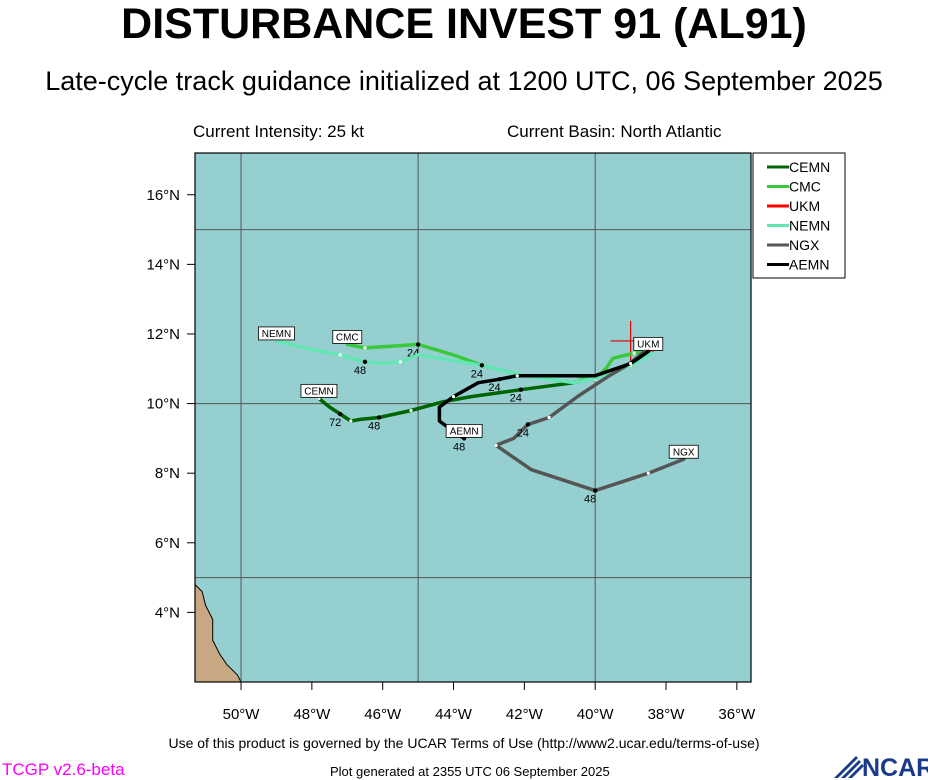 The image size is (928, 780). What do you see at coordinates (516, 399) in the screenshot?
I see `track-hour-label-cemn: 24` at bounding box center [516, 399].